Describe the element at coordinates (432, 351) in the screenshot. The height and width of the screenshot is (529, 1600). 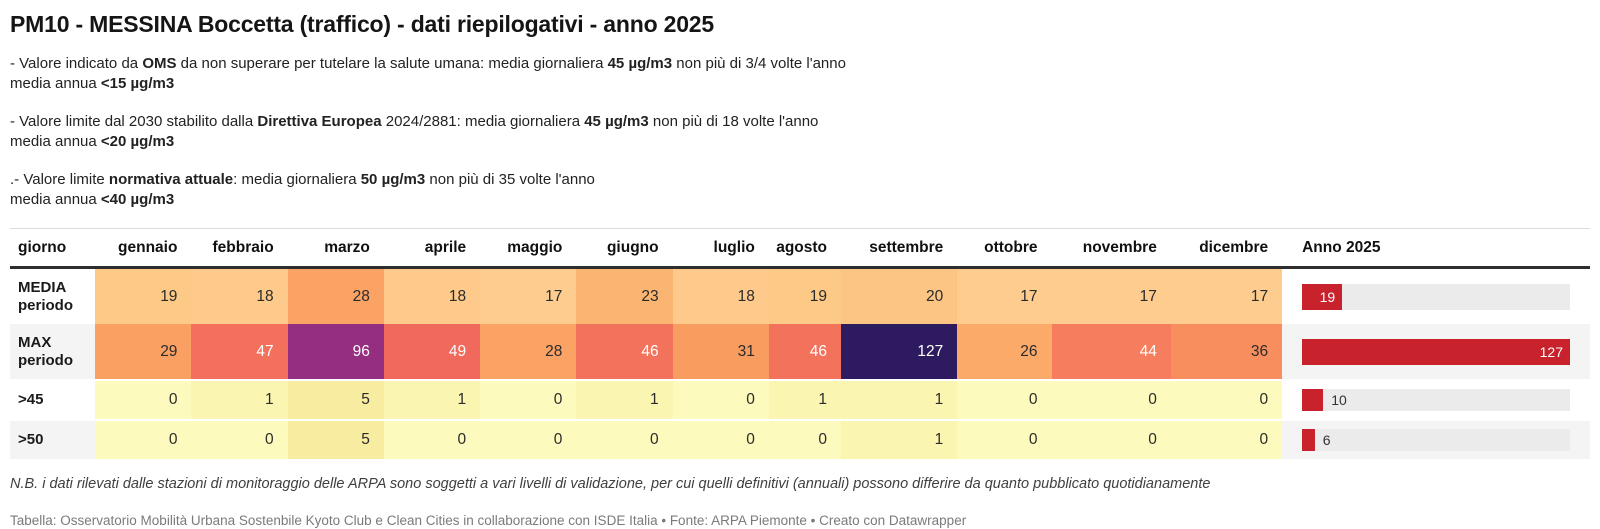
I see `heatmap-value-cell: 49` at that location.